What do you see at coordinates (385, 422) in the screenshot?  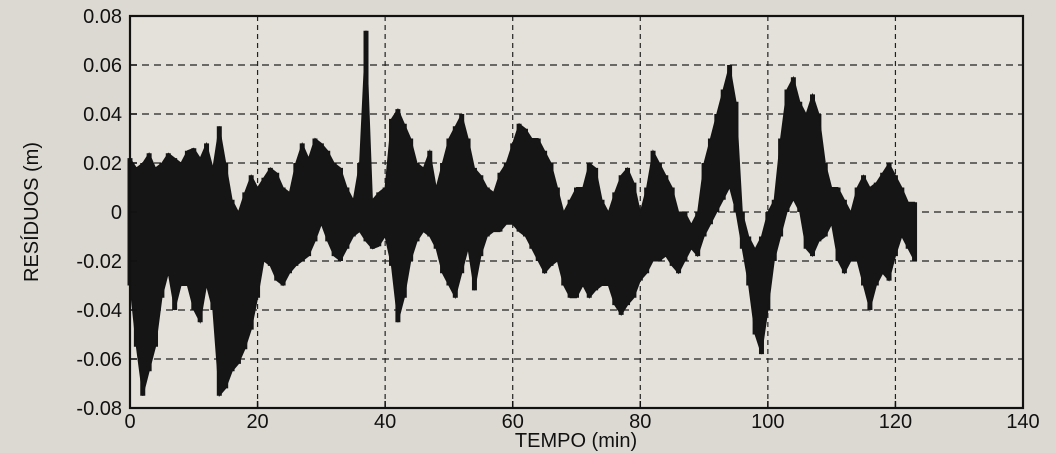 I see `x-tick-label: 40` at bounding box center [385, 422].